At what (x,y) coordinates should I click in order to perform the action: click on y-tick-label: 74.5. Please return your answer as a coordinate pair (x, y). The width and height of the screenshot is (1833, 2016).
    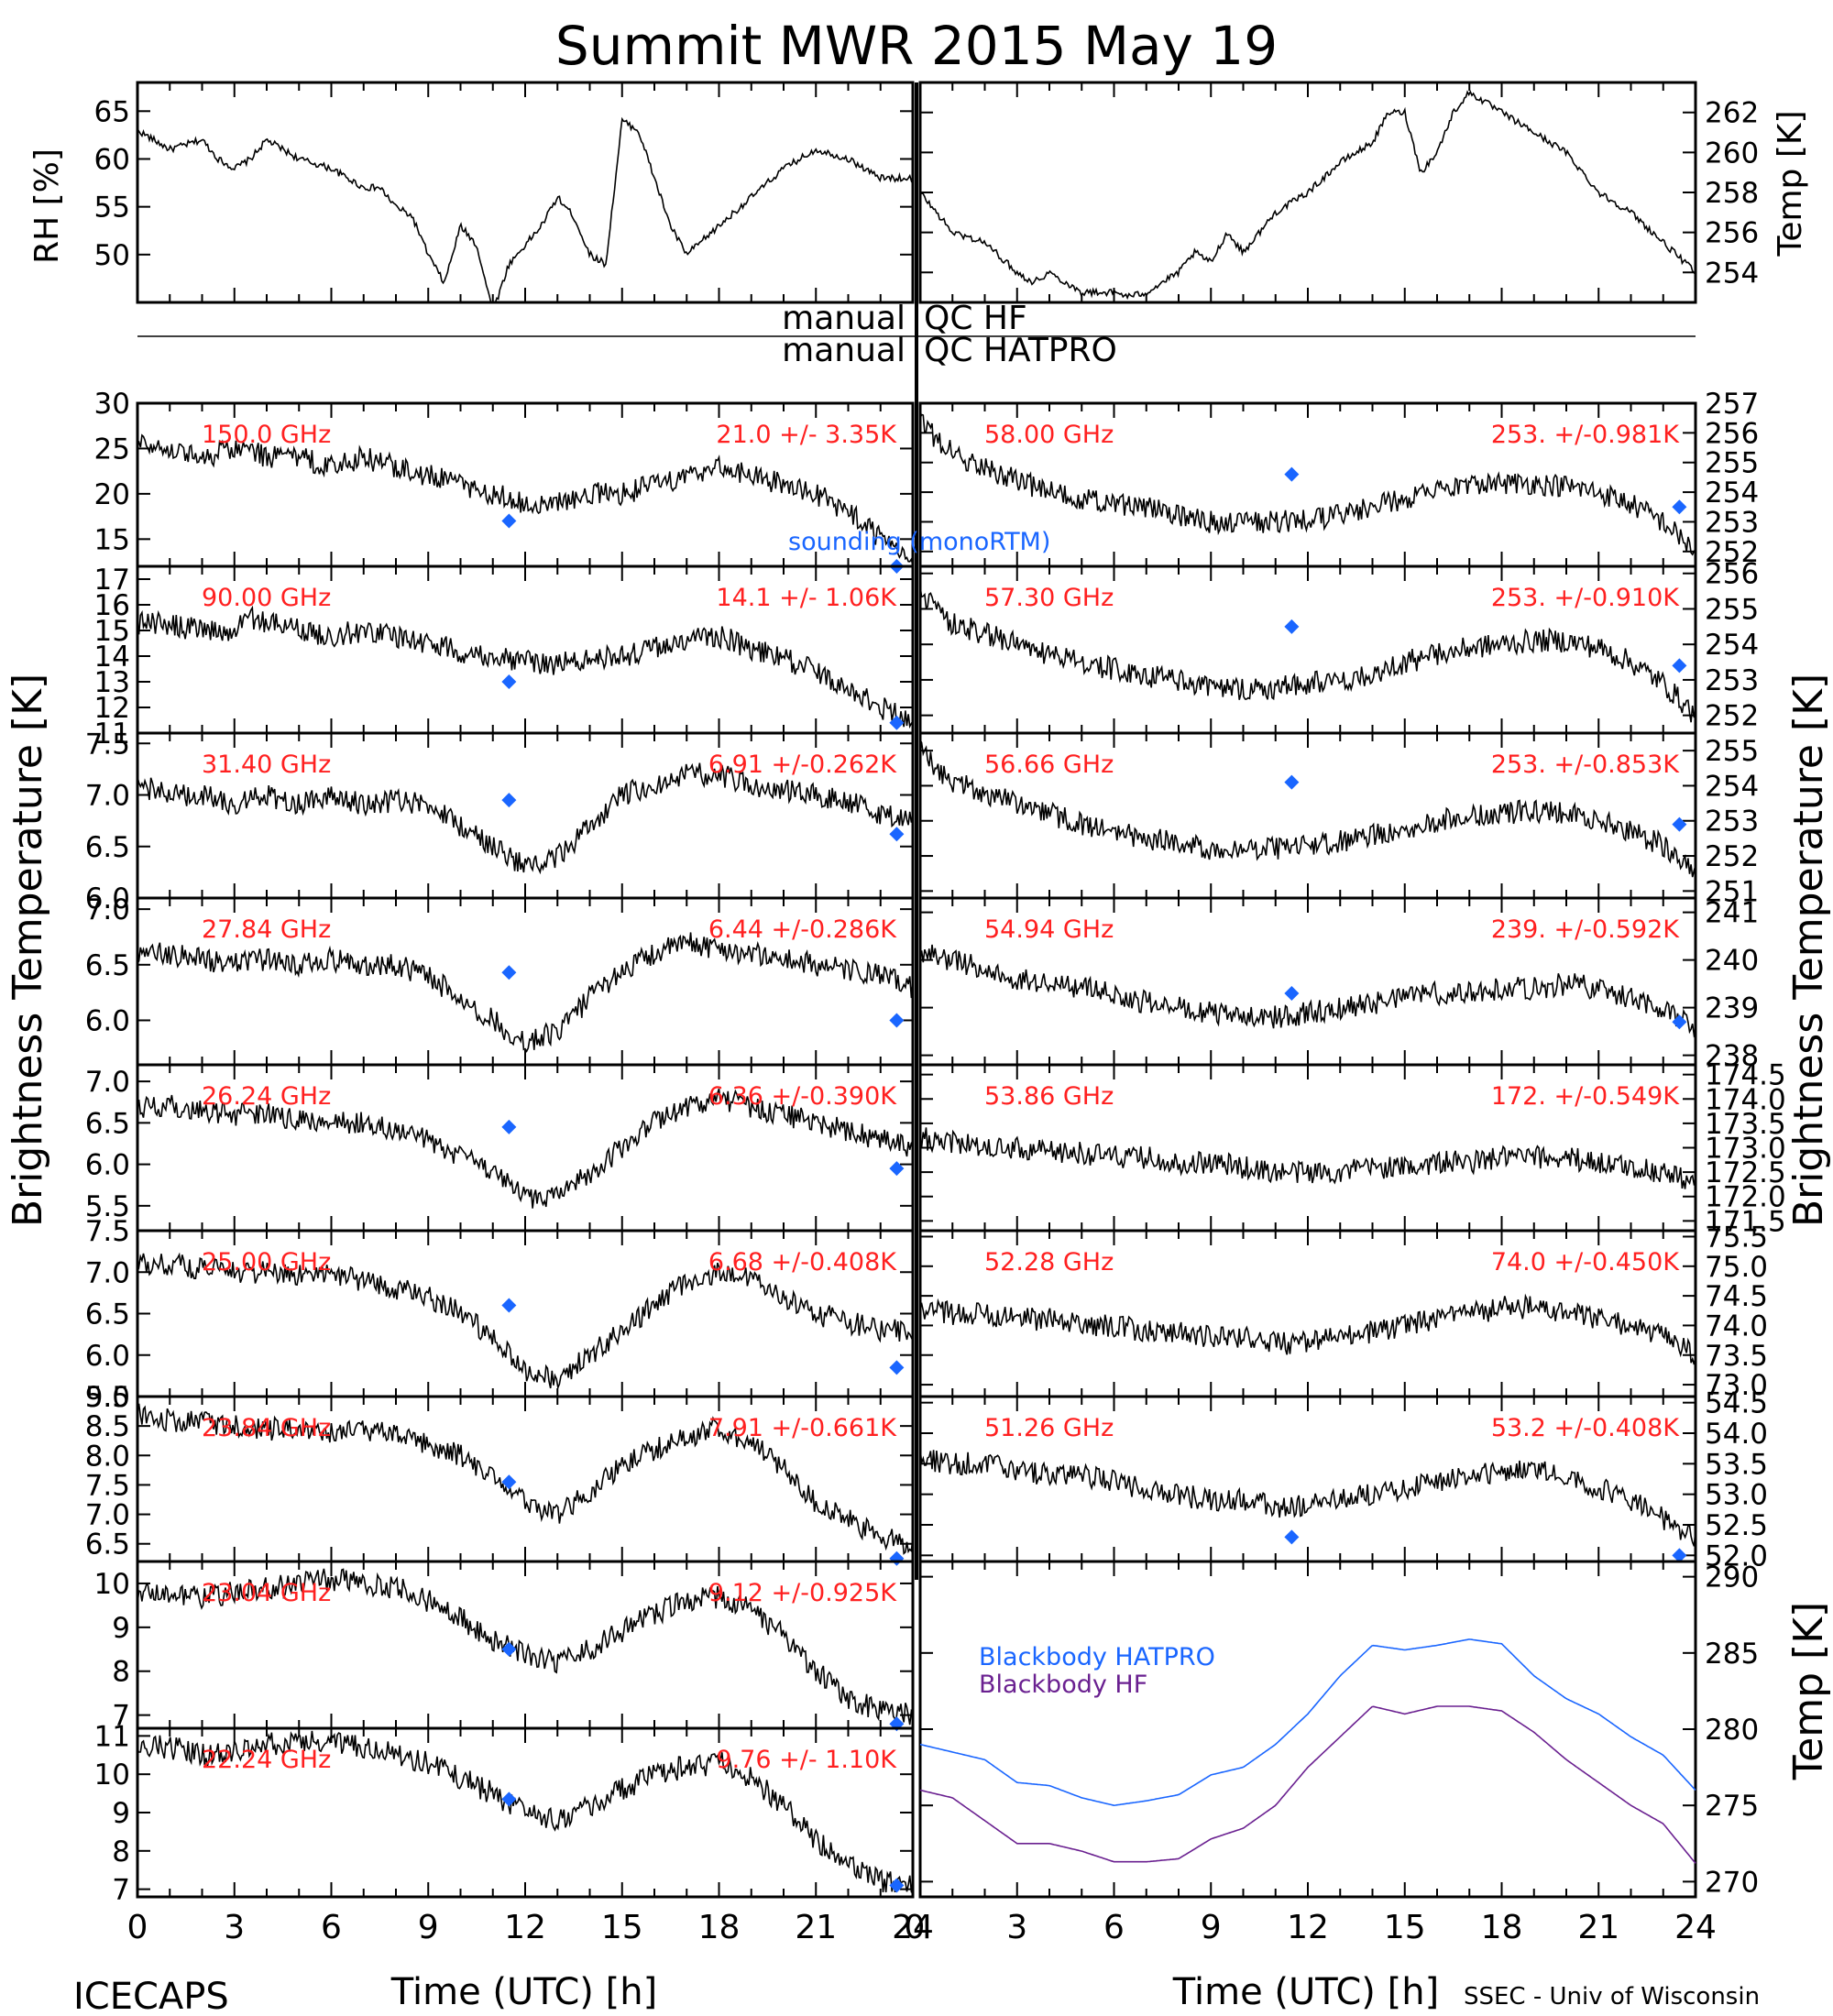
    Looking at the image, I should click on (1736, 1296).